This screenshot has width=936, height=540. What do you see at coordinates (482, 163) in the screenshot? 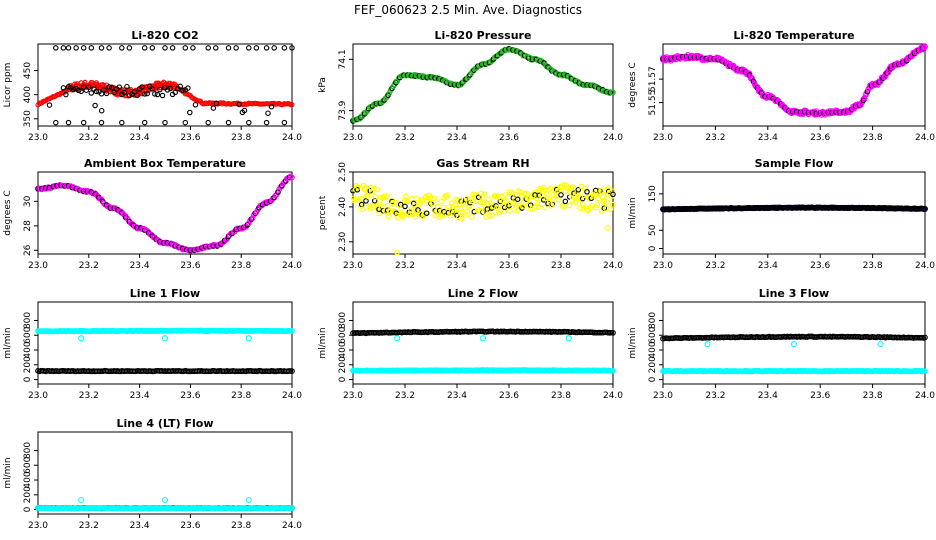
I see `panel-title: Gas Stream RH` at bounding box center [482, 163].